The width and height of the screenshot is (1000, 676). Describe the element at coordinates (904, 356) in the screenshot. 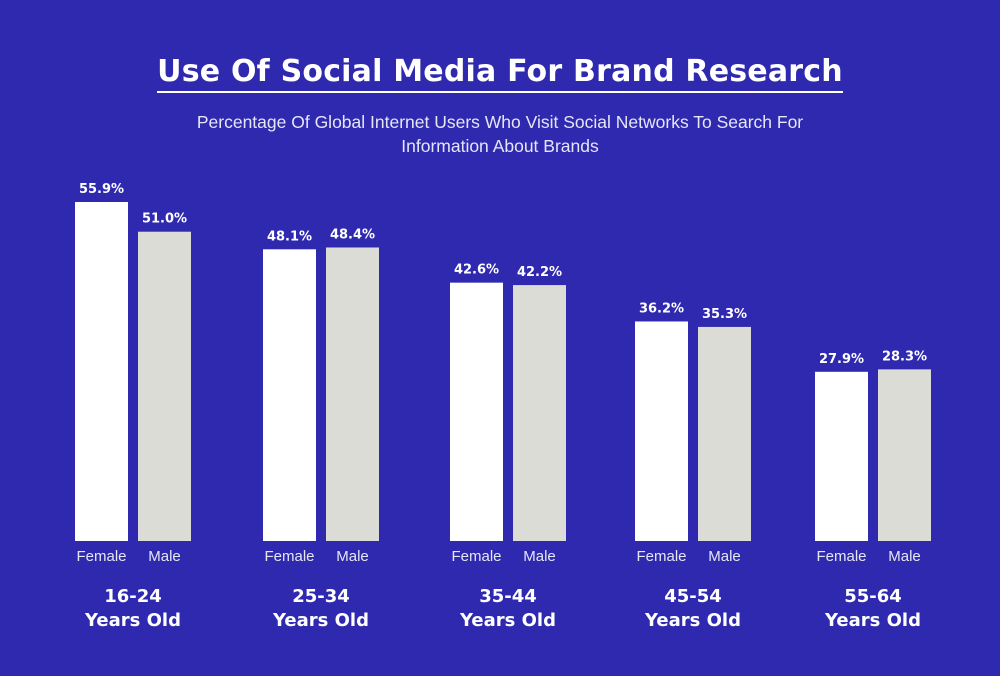

I see `value-label: 28.3%` at that location.